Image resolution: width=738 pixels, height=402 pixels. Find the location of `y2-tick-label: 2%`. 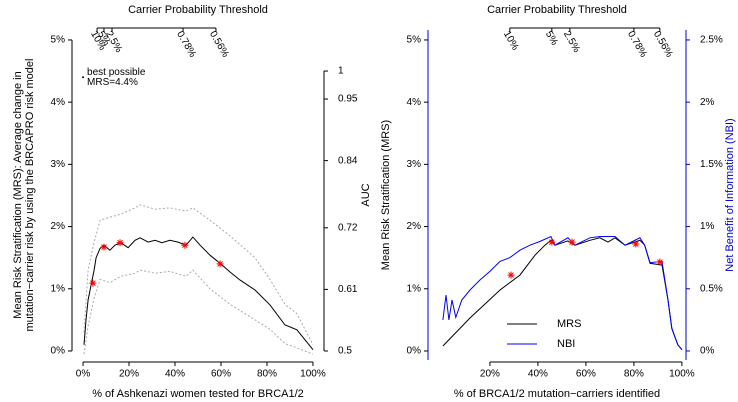

y2-tick-label: 2% is located at coordinates (707, 102).